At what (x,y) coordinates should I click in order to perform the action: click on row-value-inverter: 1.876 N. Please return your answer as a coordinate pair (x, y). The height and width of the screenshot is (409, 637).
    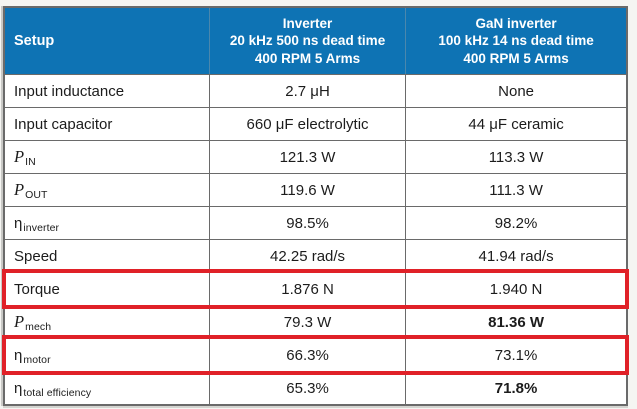
    Looking at the image, I should click on (308, 289).